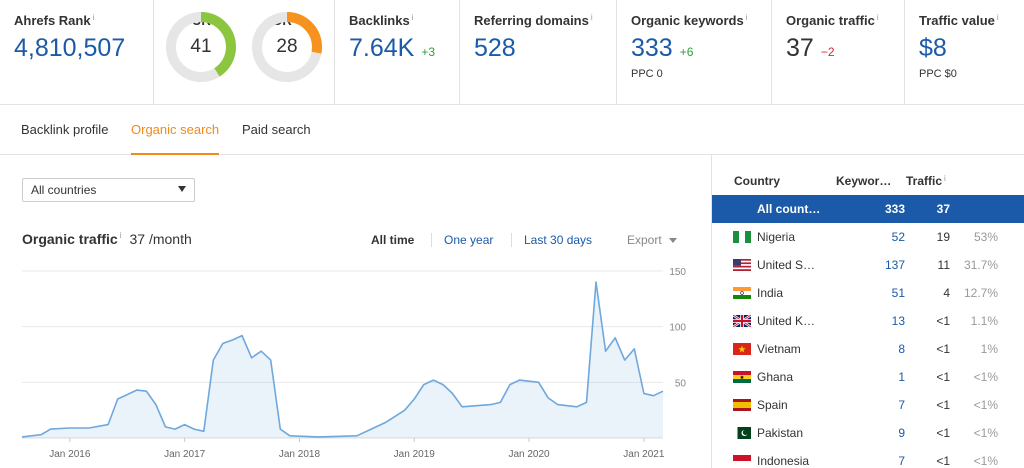 The width and height of the screenshot is (1024, 468). Describe the element at coordinates (868, 349) in the screenshot. I see `table-row: Vietnam 8 <1 1%` at that location.